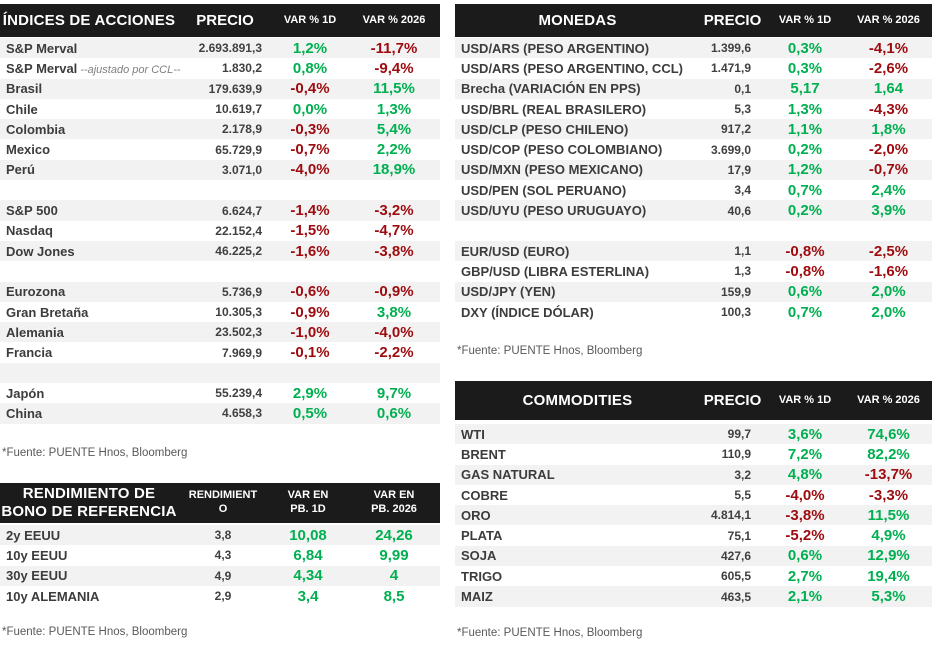 This screenshot has width=932, height=645. What do you see at coordinates (394, 555) in the screenshot?
I see `row-var-2026: 9,99` at bounding box center [394, 555].